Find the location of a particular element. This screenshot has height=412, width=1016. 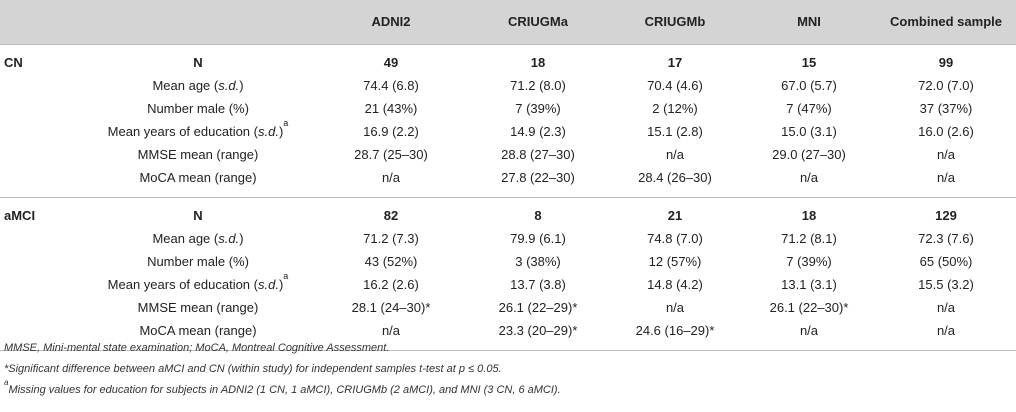

table-cell: 71.2 (8.0) is located at coordinates (538, 85).